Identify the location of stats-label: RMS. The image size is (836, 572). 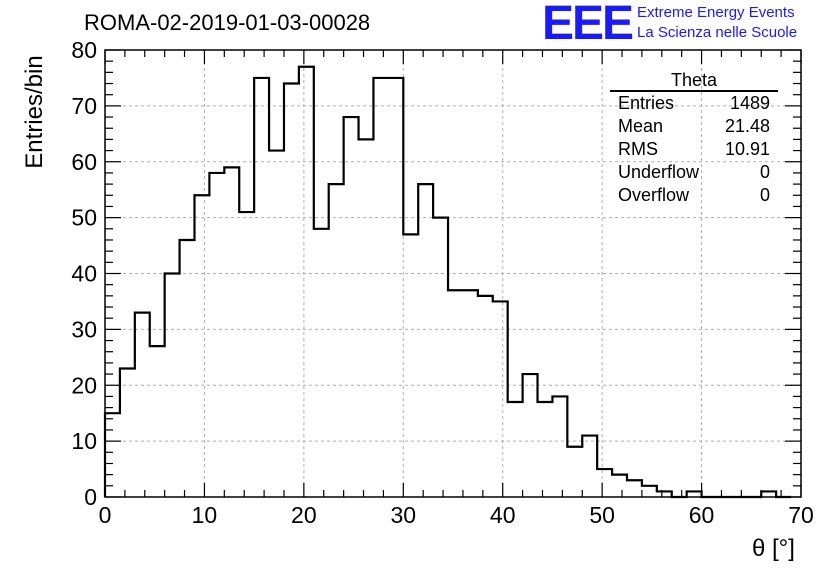
(638, 149).